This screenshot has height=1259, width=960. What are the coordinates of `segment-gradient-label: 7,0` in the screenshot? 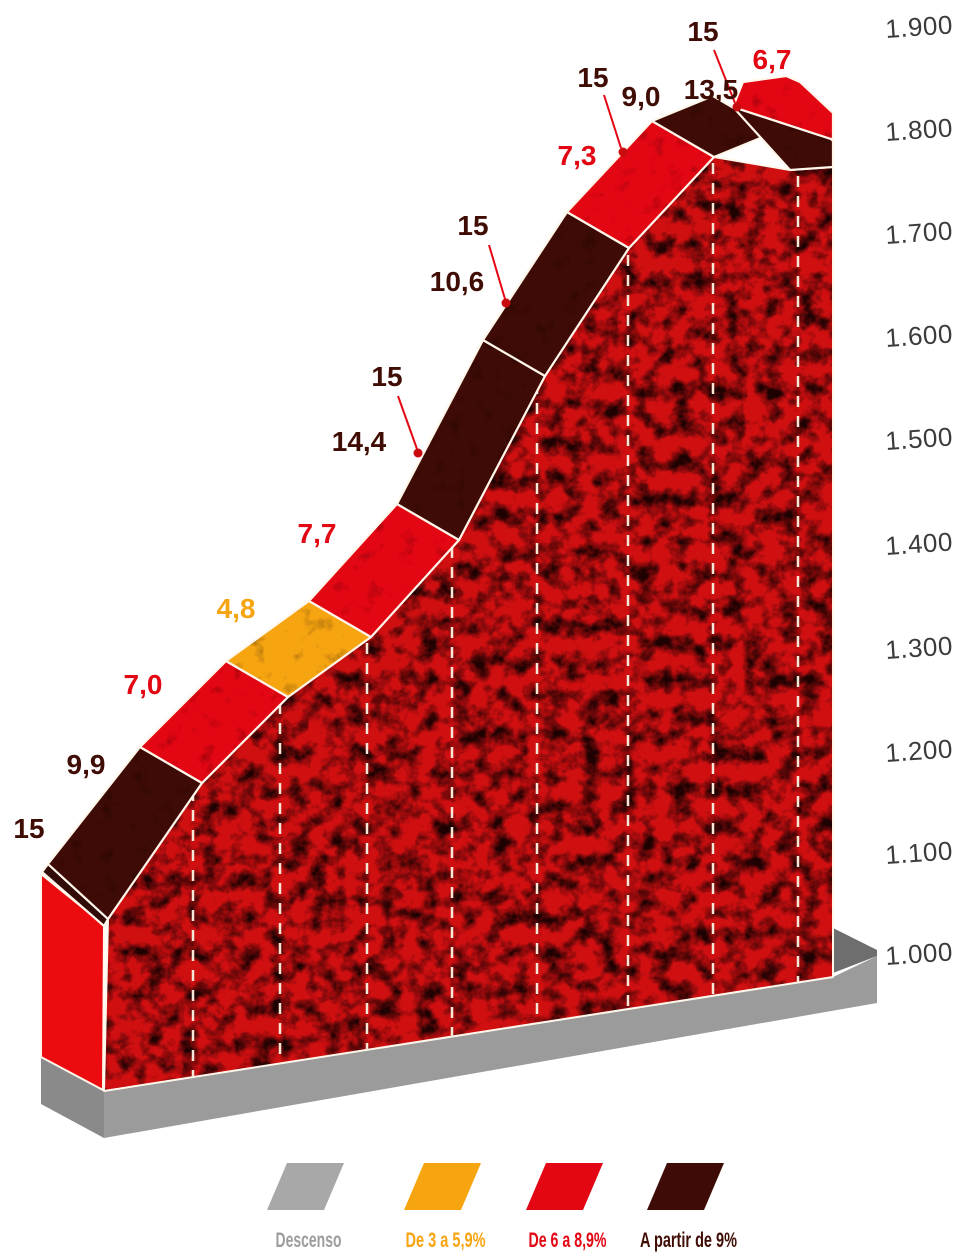 It's located at (143, 684).